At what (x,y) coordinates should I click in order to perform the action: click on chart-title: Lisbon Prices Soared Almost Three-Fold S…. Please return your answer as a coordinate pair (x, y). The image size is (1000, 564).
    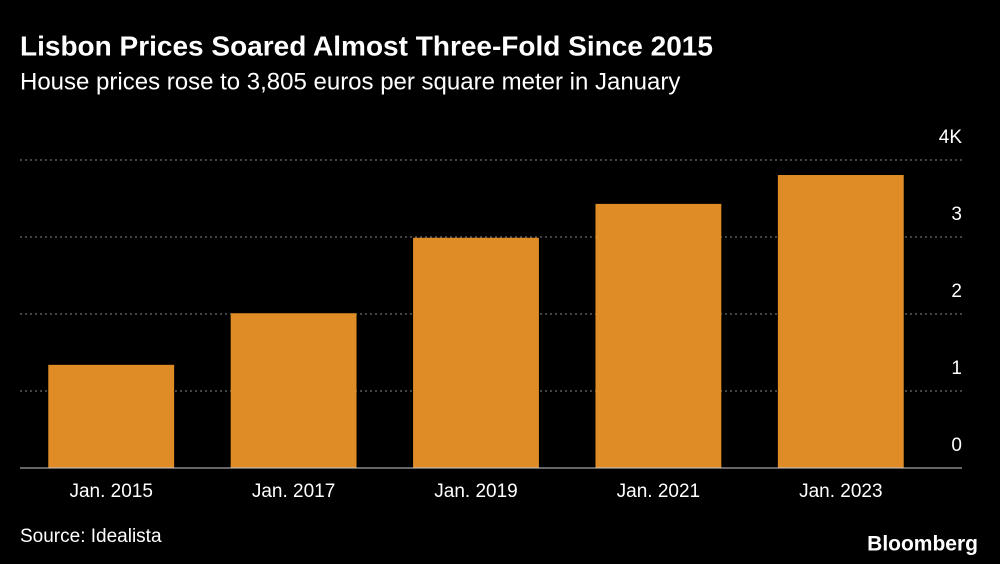
    Looking at the image, I should click on (366, 45).